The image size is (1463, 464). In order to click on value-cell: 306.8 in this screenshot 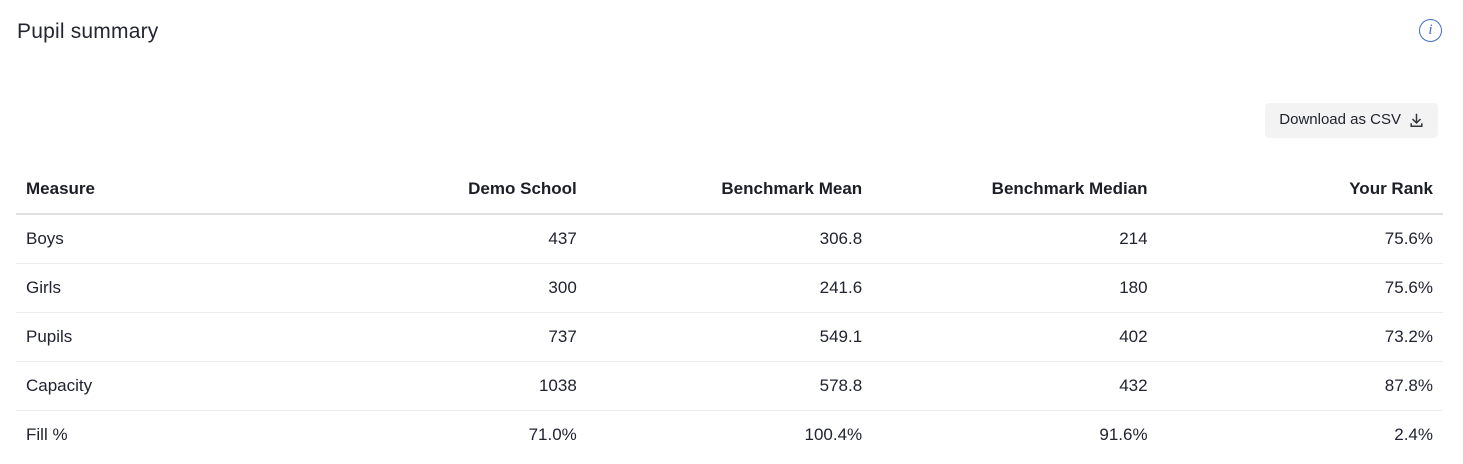, I will do `click(841, 238)`.